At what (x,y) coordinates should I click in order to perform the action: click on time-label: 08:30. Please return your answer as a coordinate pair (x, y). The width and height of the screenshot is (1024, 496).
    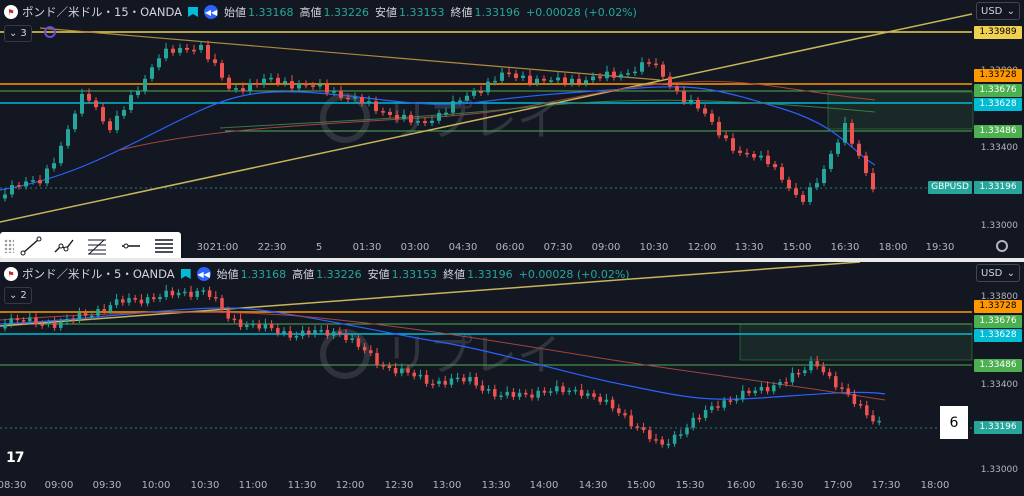
    Looking at the image, I should click on (13, 485).